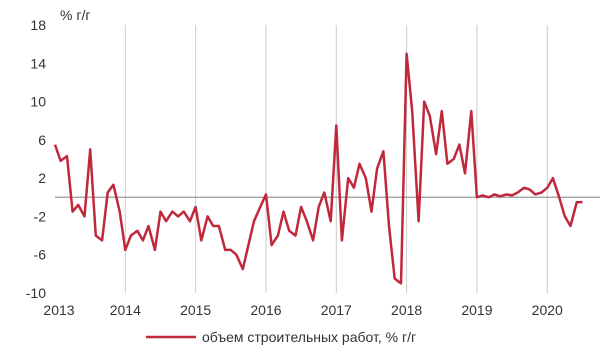  I want to click on x-tick-label: 2017, so click(336, 310).